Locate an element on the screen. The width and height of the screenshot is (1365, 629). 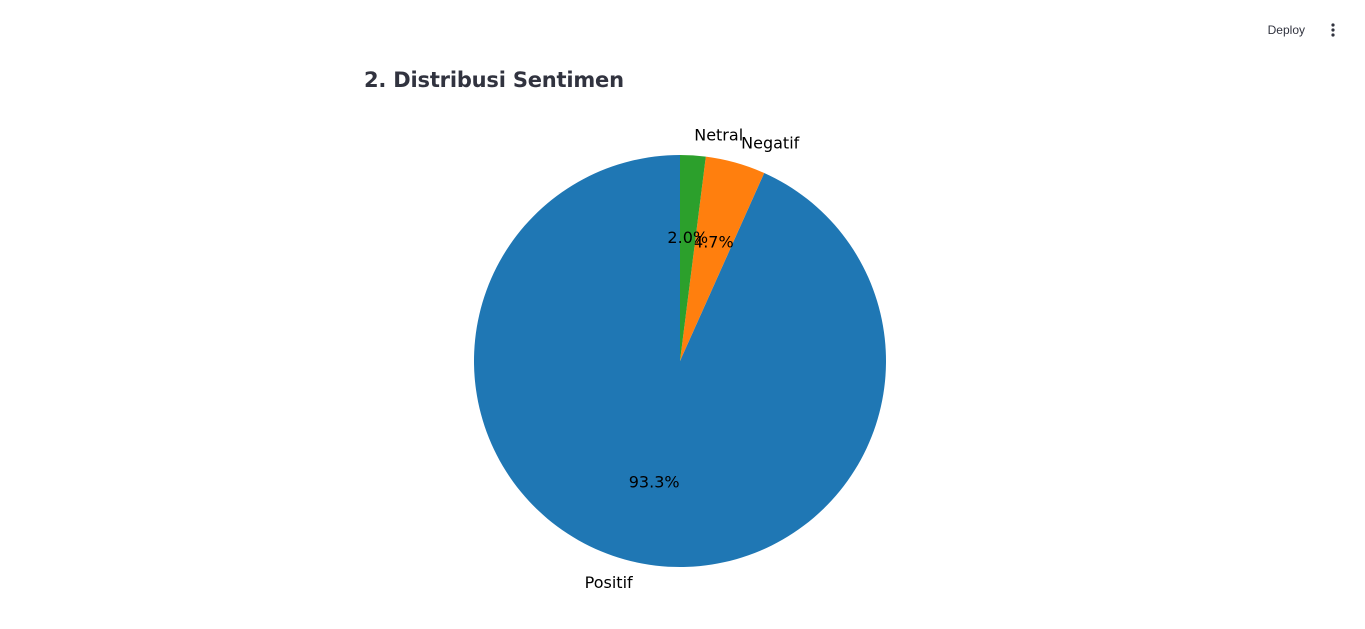
kebab-menu-icon is located at coordinates (1333, 30).